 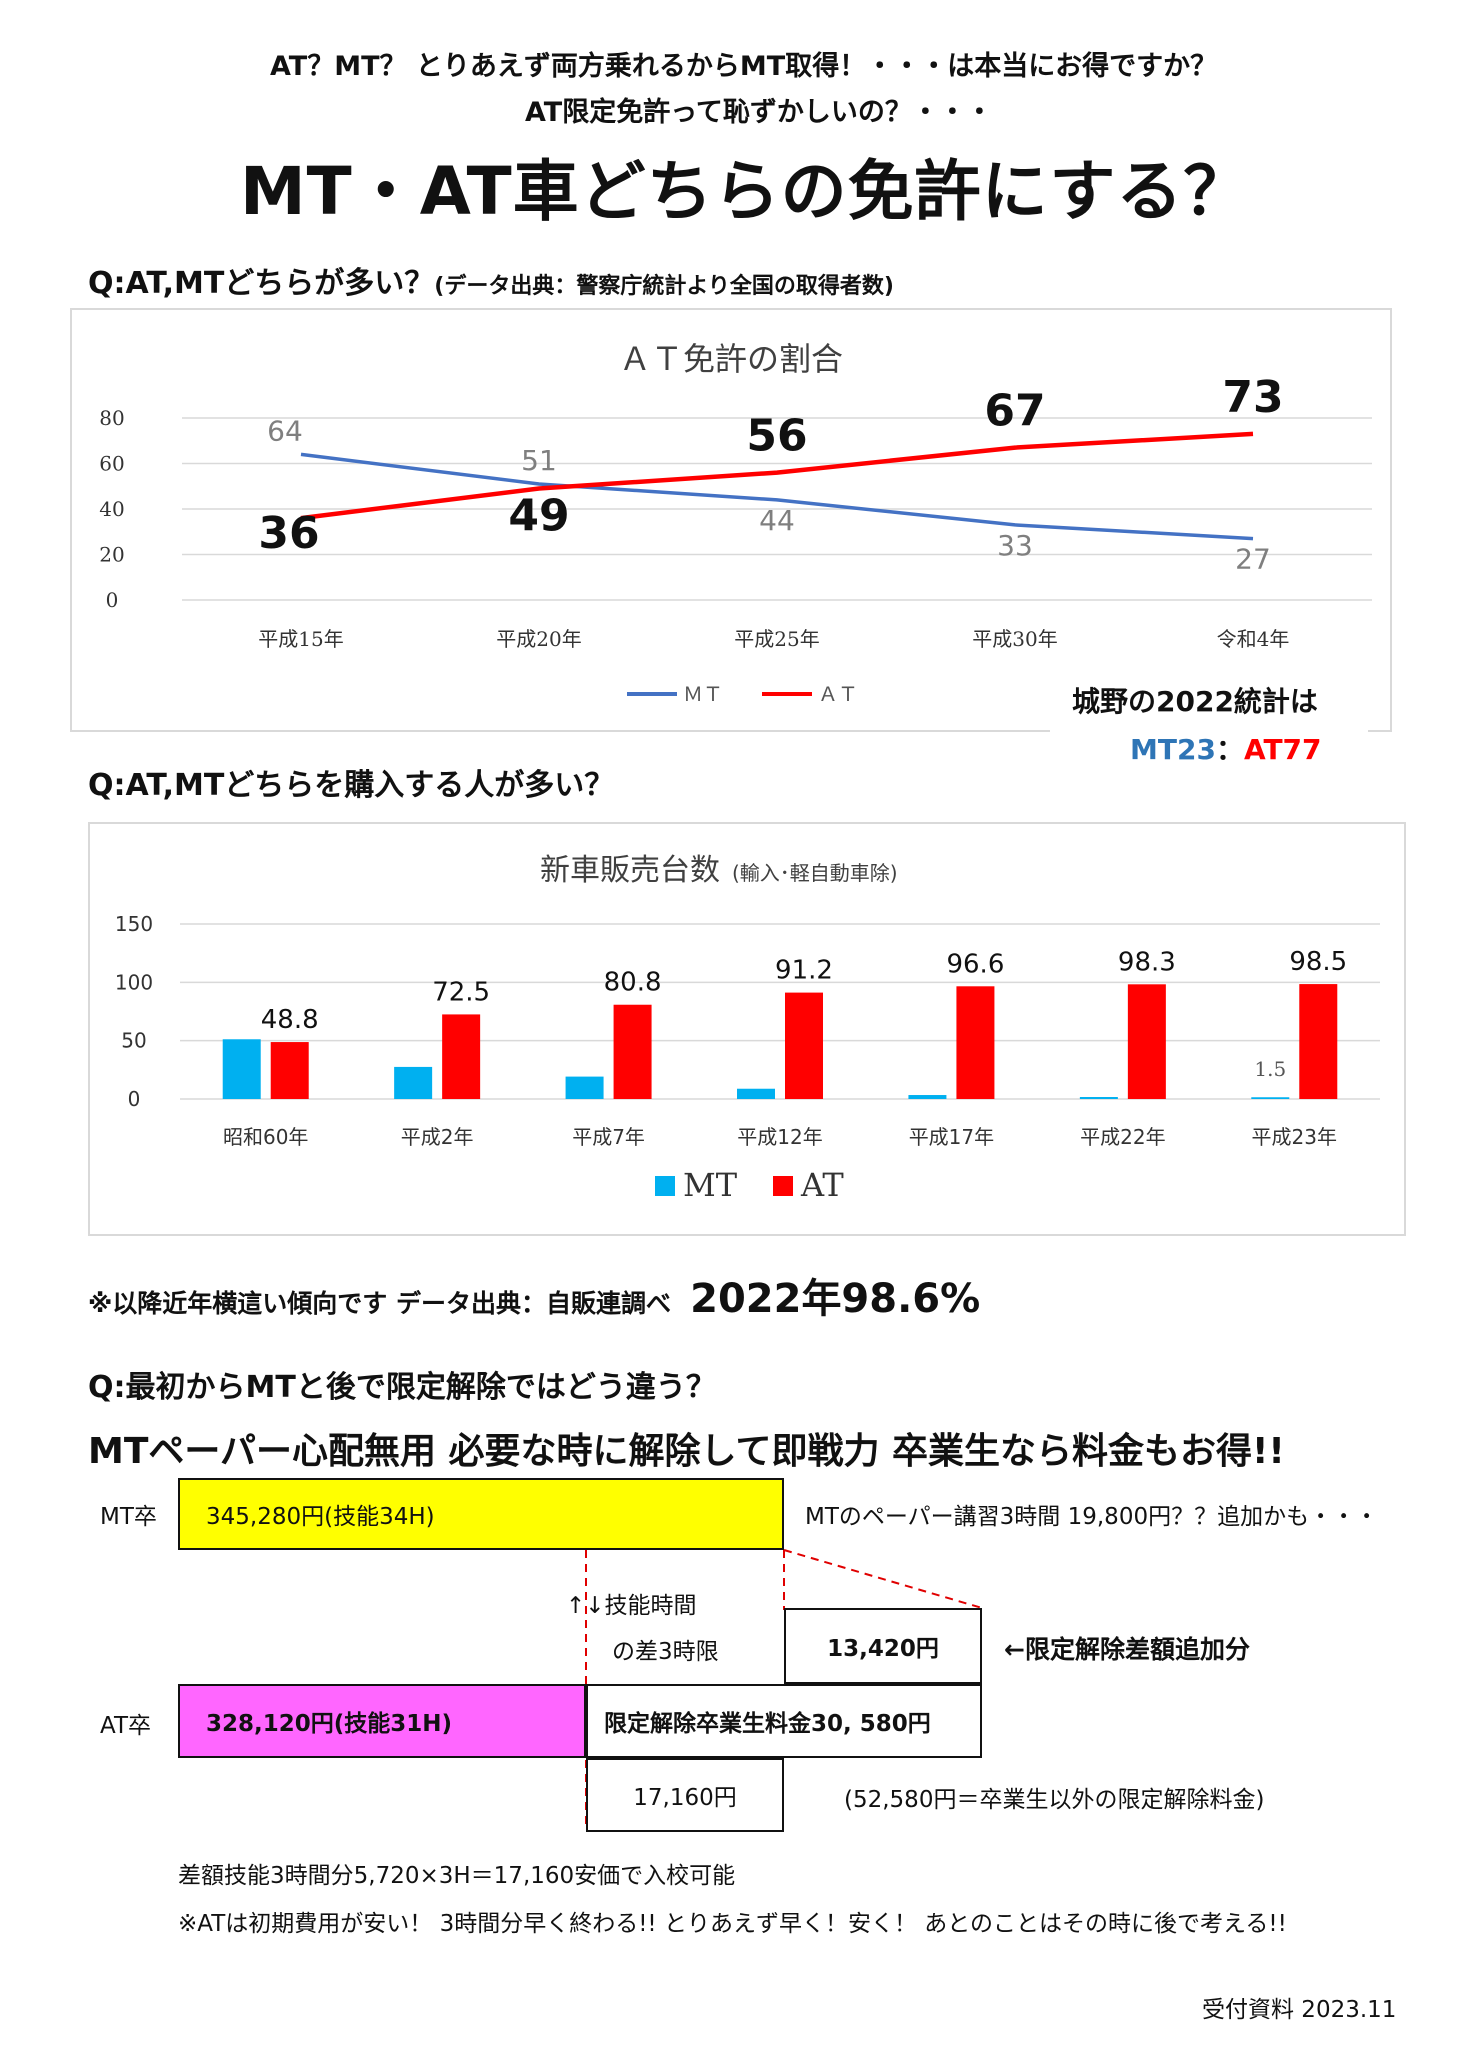 What do you see at coordinates (538, 639) in the screenshot?
I see `chart-1-x-tick: 平成20年` at bounding box center [538, 639].